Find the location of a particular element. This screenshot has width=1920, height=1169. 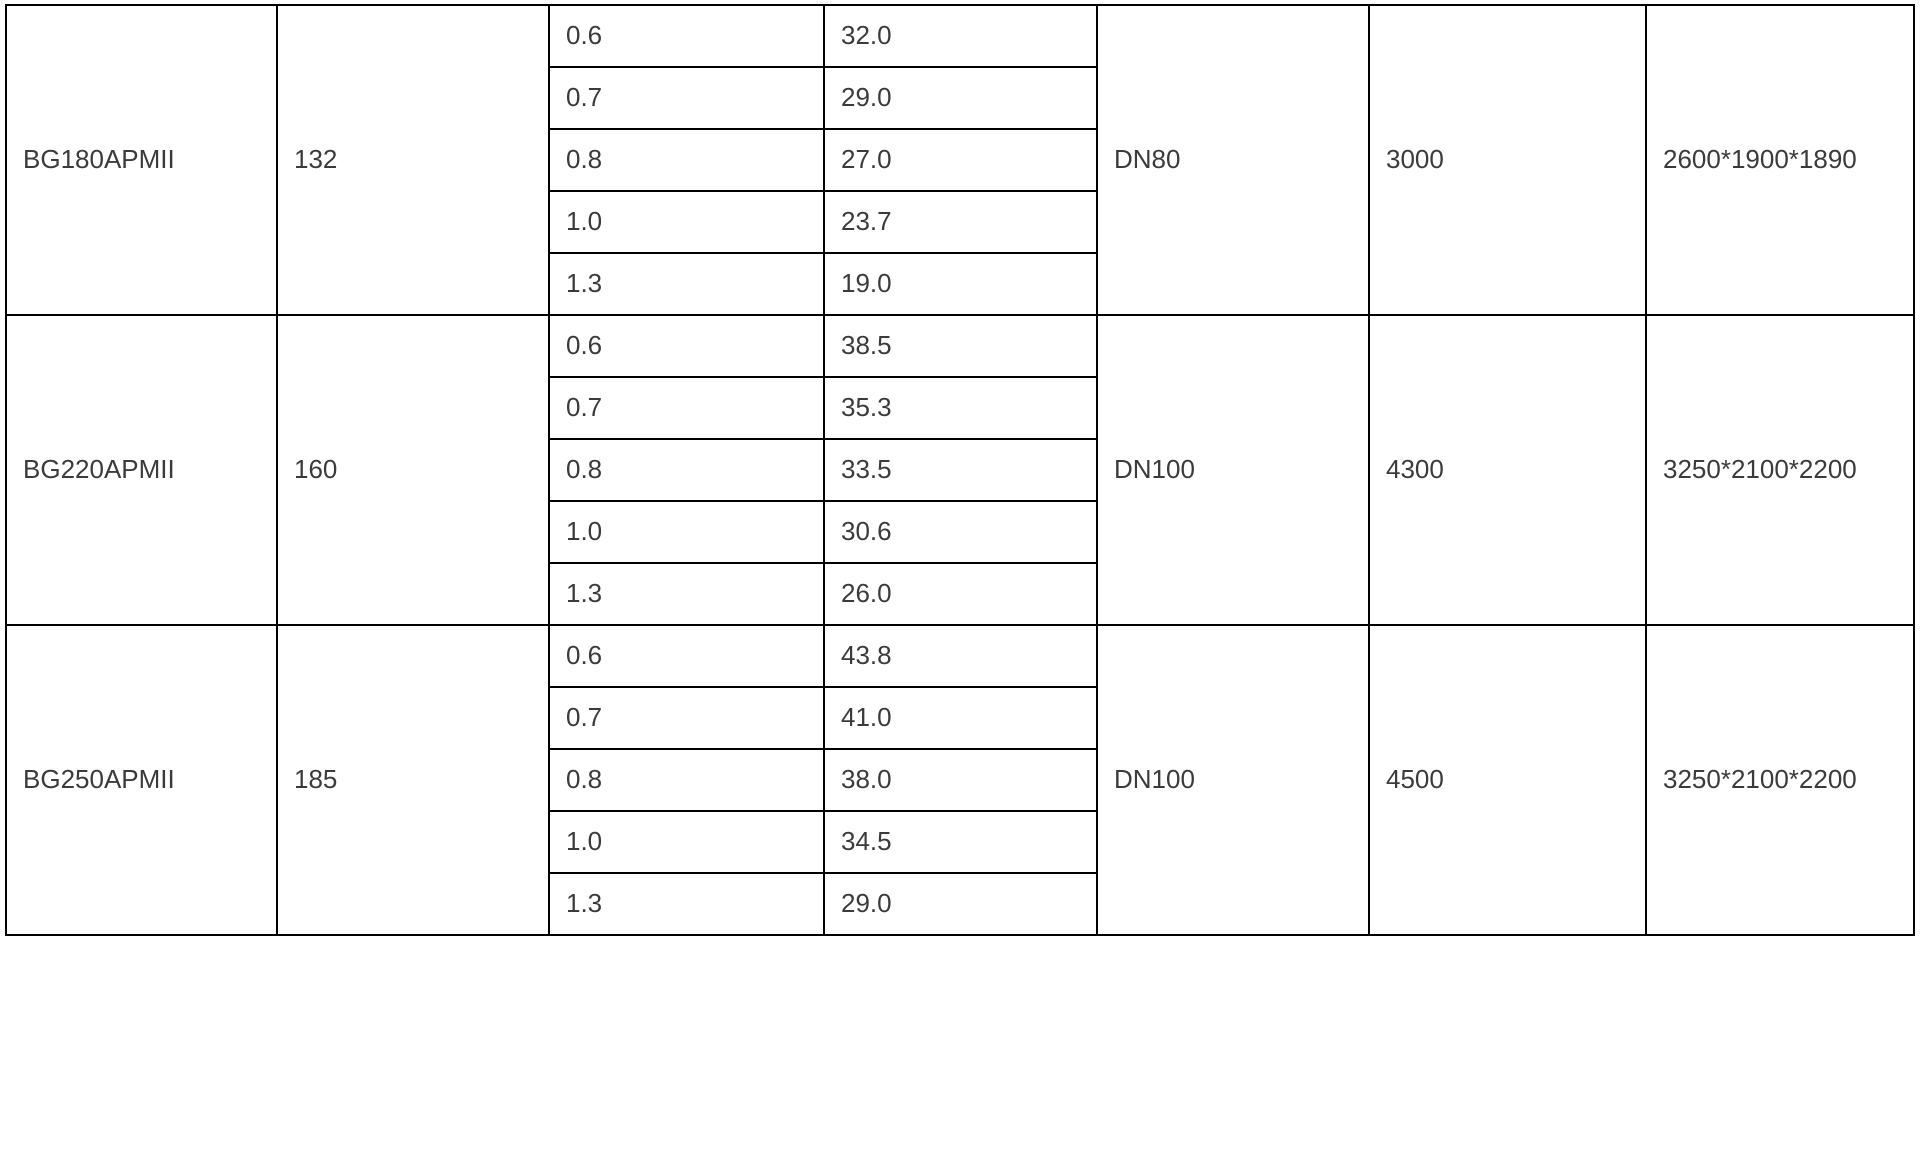

cell-dimensions: 2600*1900*1890 is located at coordinates (1780, 160).